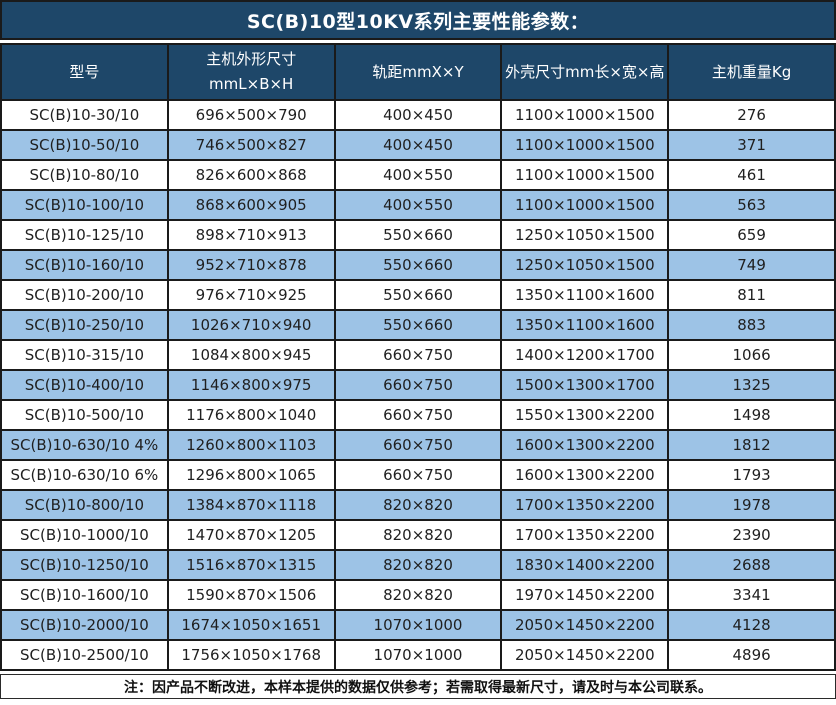  Describe the element at coordinates (84, 385) in the screenshot. I see `table-cell: SC(B)10-400/10` at that location.